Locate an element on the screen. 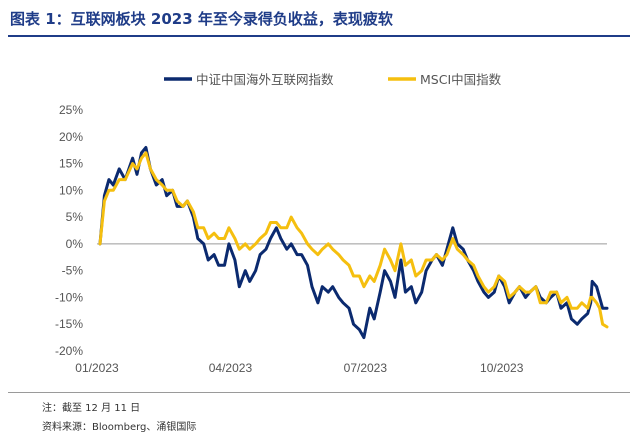 This screenshot has width=637, height=437. legend-label-2: MSCI中国指数 is located at coordinates (461, 79).